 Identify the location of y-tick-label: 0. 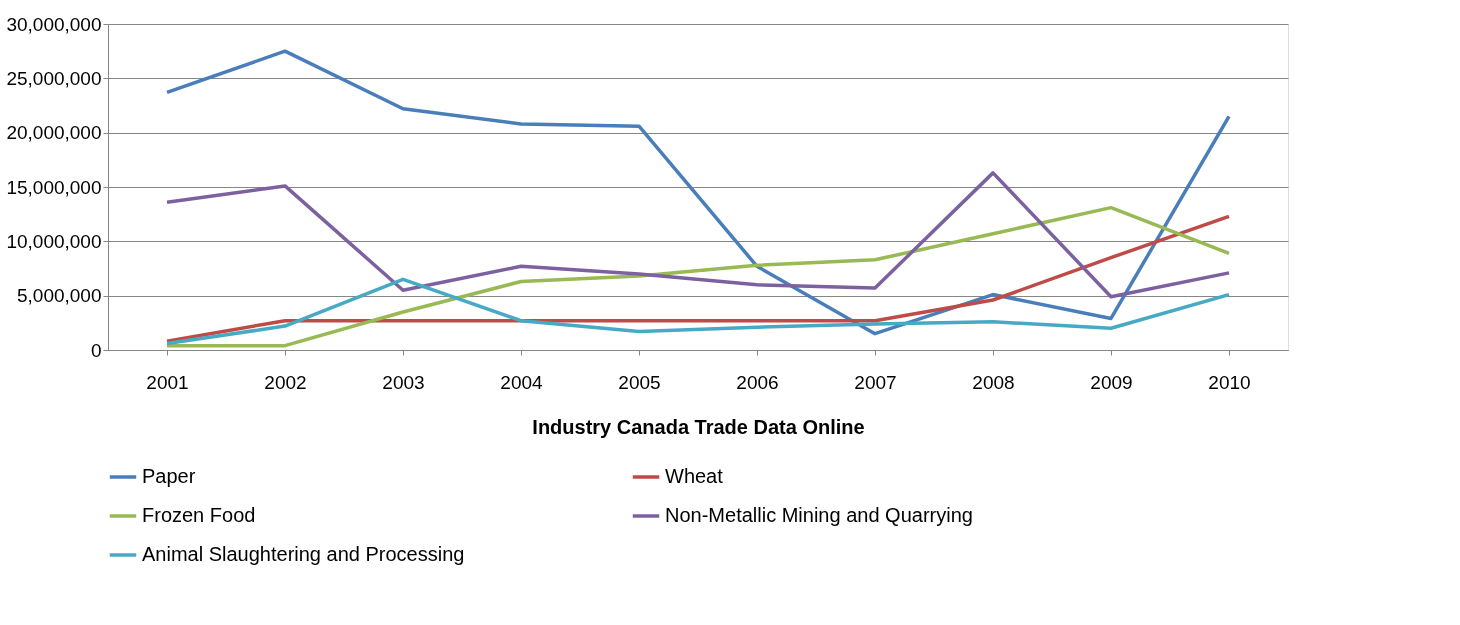
(96, 350).